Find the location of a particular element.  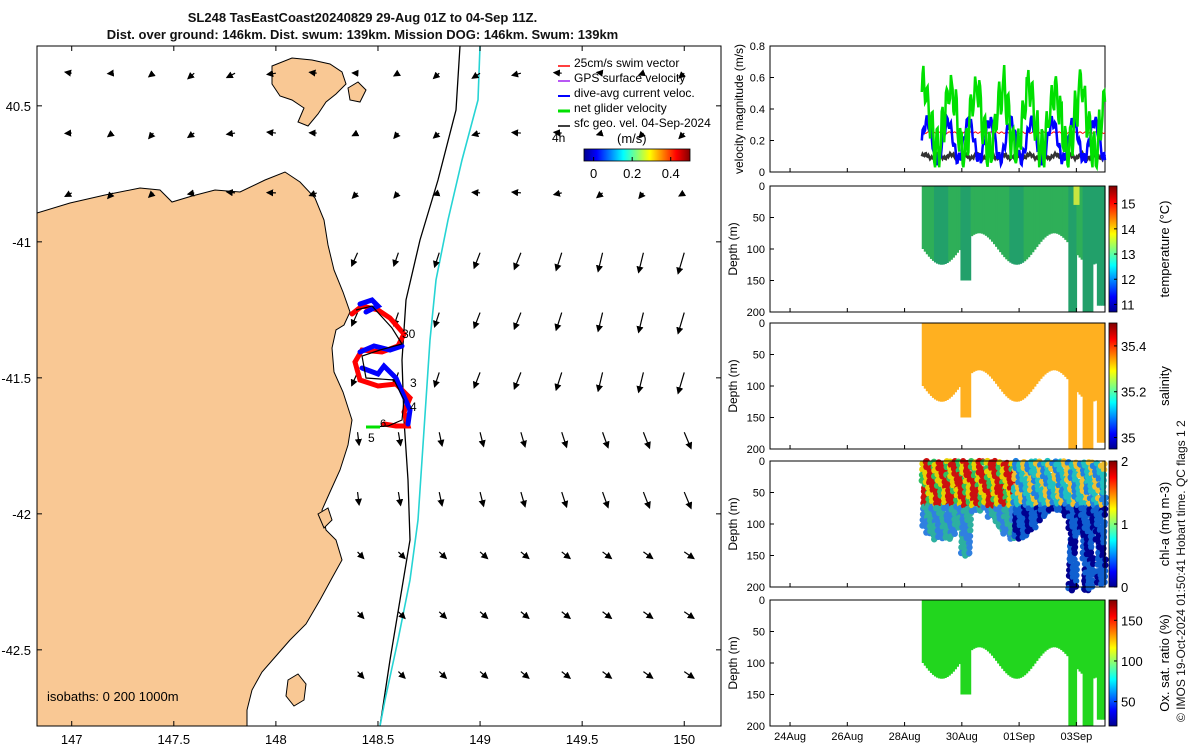

chla-section-y-tick-label: 150 is located at coordinates (756, 557).